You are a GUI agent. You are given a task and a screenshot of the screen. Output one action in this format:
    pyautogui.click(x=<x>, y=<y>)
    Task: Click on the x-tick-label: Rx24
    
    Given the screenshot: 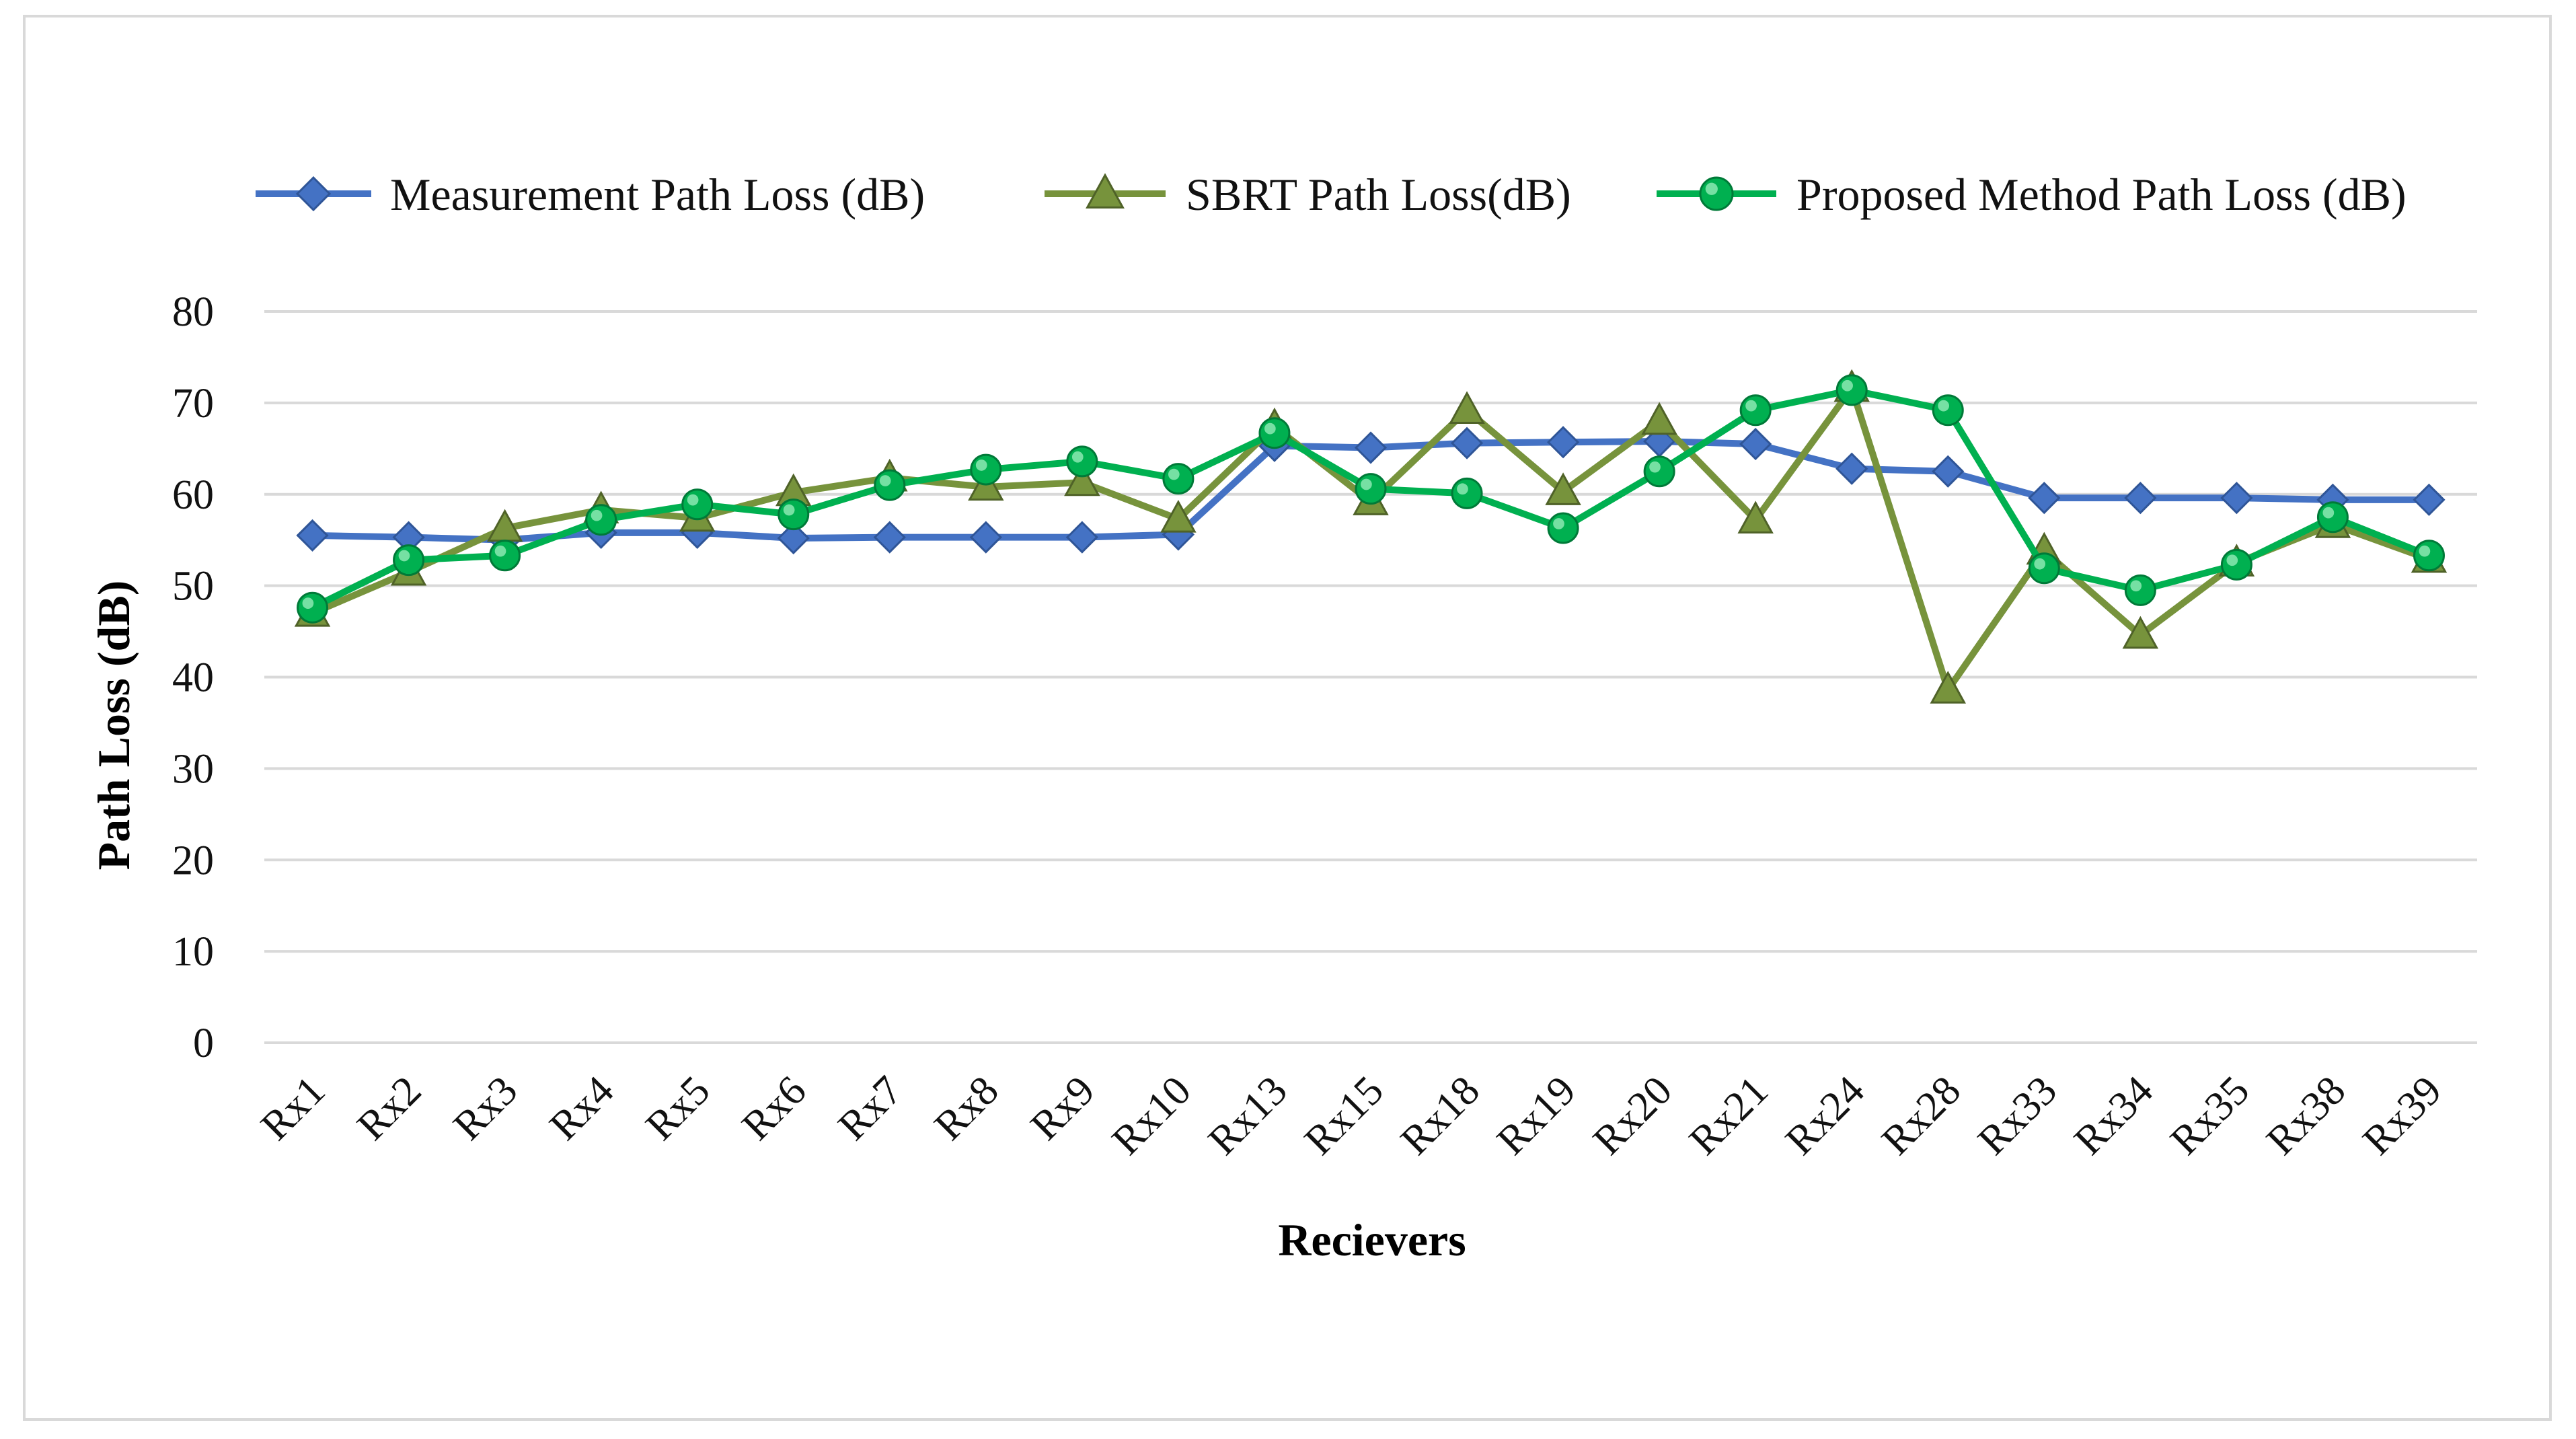 What is the action you would take?
    pyautogui.click(x=1825, y=1116)
    